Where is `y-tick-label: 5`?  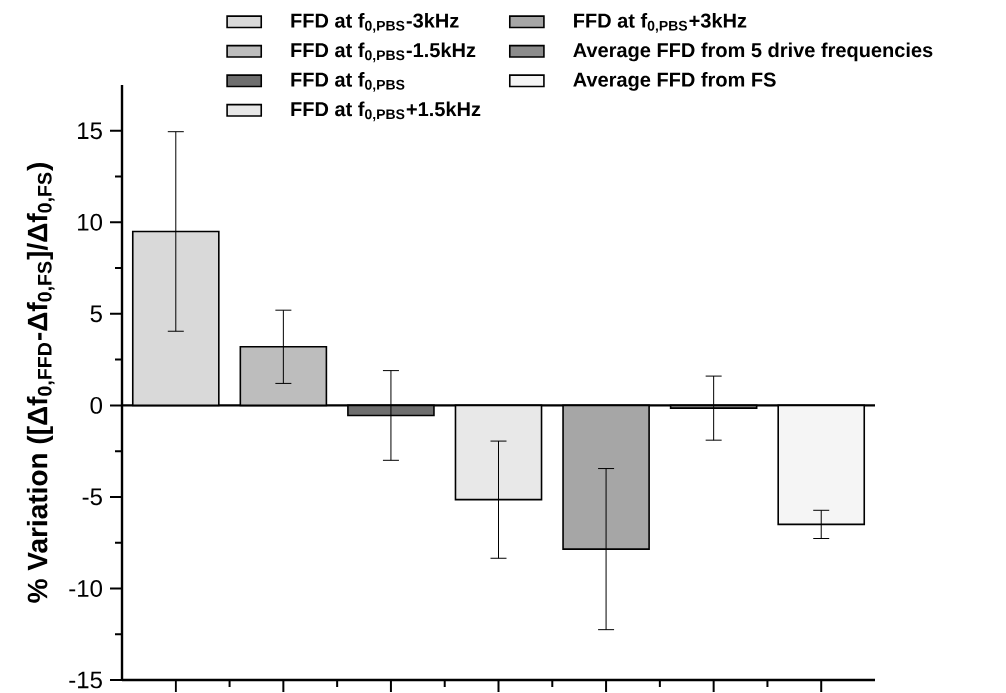
y-tick-label: 5 is located at coordinates (96, 314).